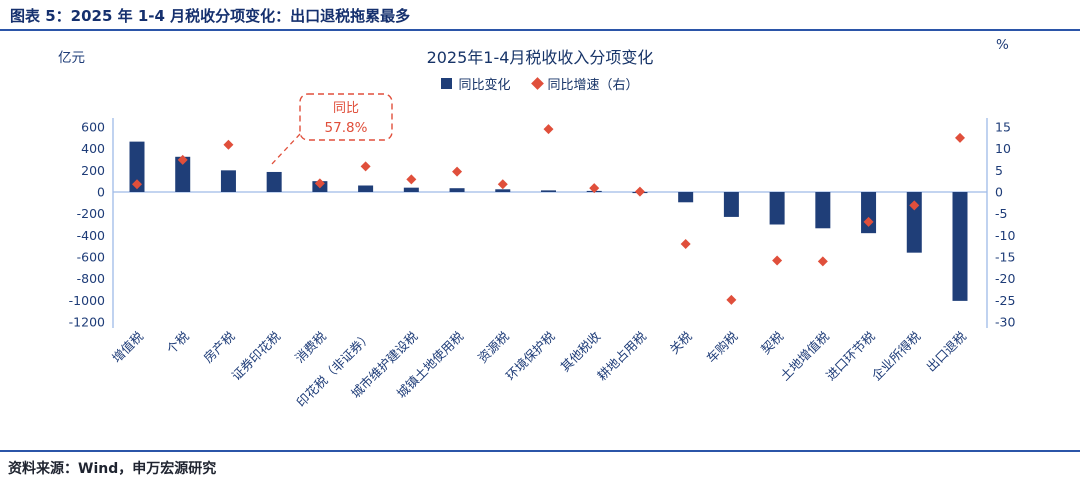  Describe the element at coordinates (210, 16) in the screenshot. I see `figure-caption: 图表 5：2025 年 1-4 月税收分项变化：出口退税拖累最多` at that location.